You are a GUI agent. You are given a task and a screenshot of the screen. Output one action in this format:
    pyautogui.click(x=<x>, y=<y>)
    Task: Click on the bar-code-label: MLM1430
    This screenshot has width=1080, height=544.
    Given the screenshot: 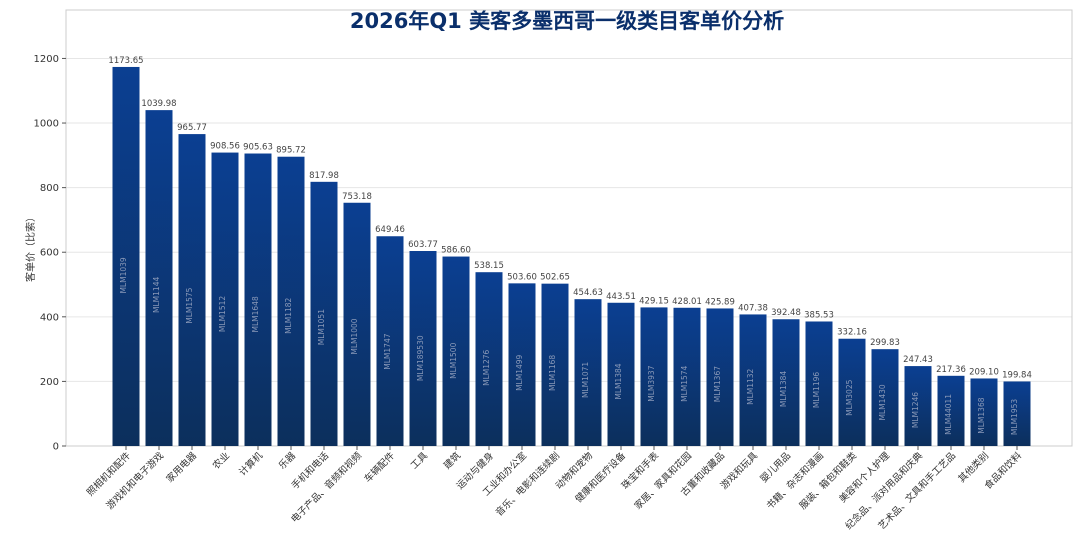 What is the action you would take?
    pyautogui.click(x=882, y=402)
    